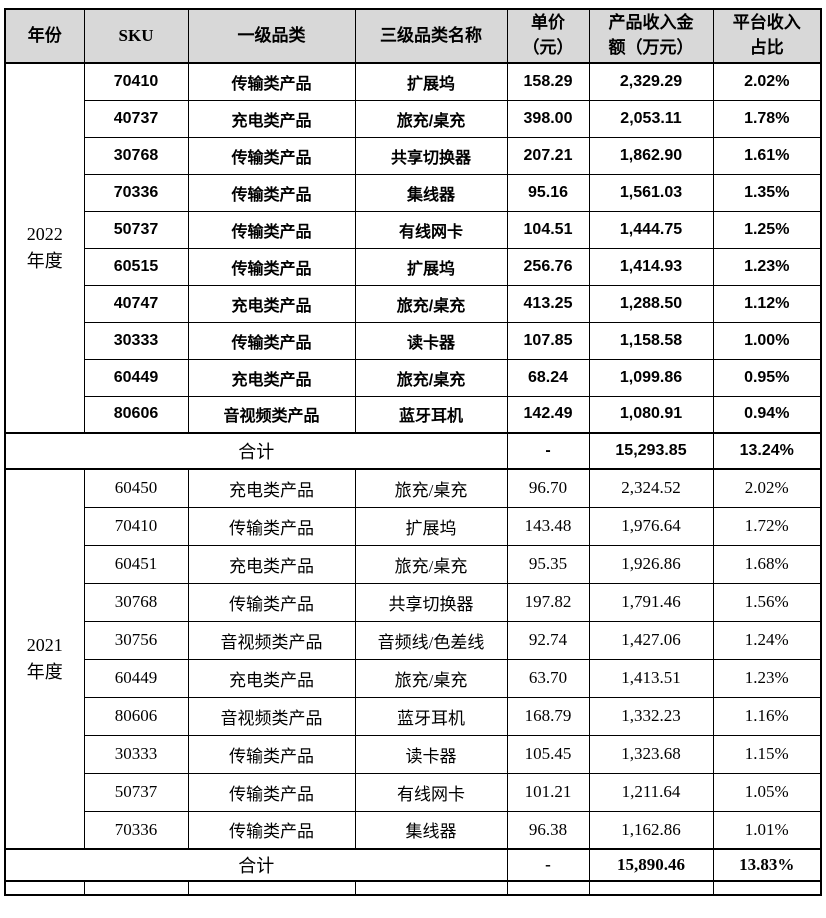 This screenshot has width=826, height=918. What do you see at coordinates (767, 414) in the screenshot?
I see `share-cell: 0.94%` at bounding box center [767, 414].